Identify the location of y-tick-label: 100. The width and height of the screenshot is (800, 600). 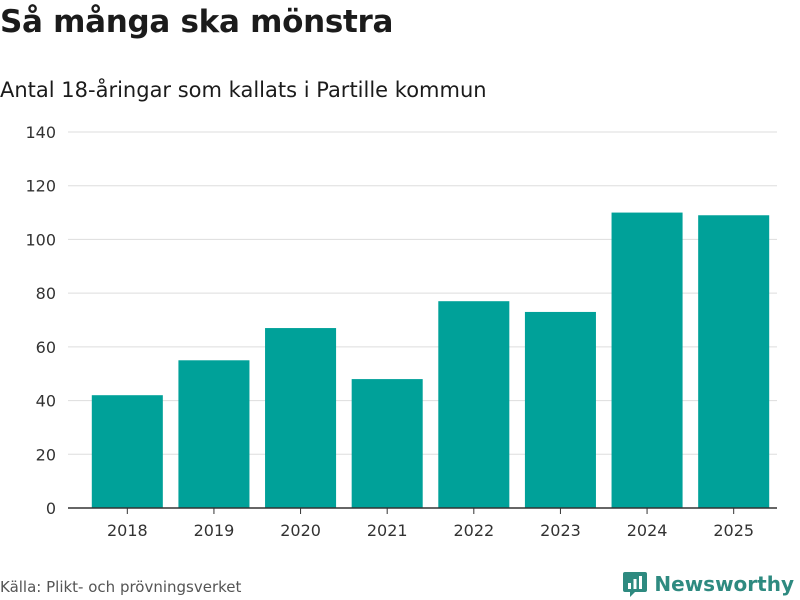
(40, 239).